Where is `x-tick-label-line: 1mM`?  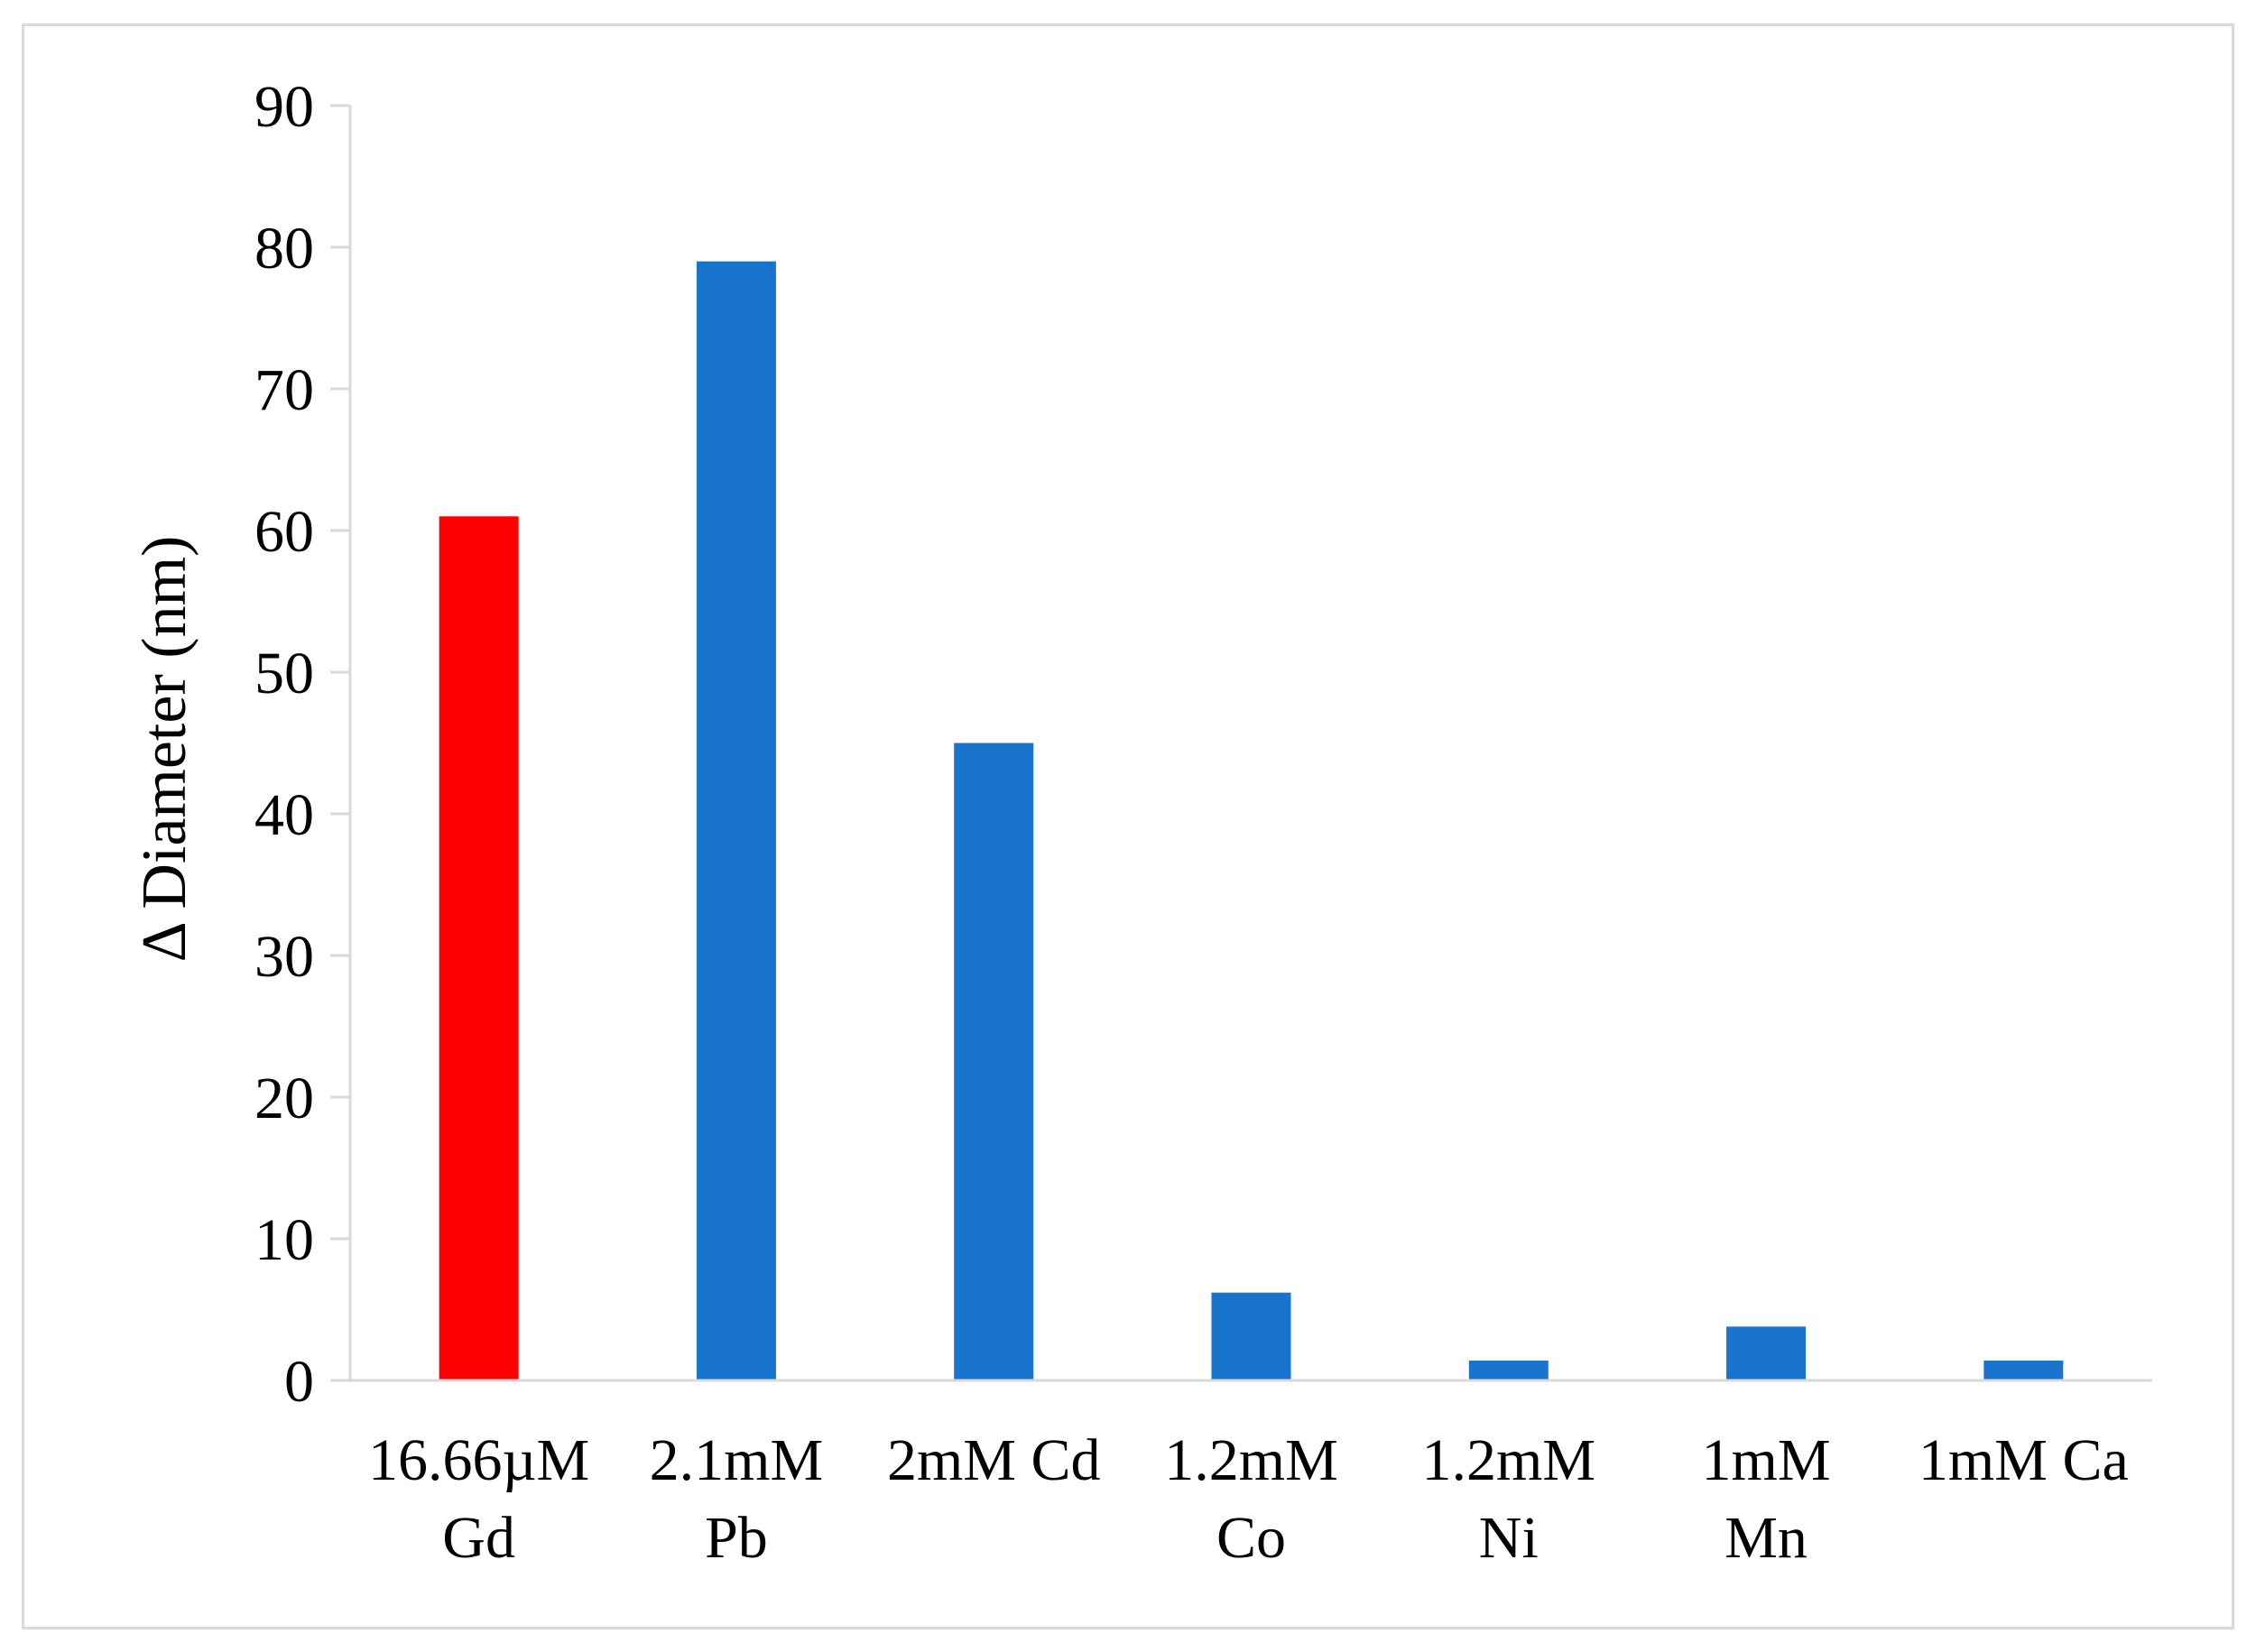
x-tick-label-line: 1mM is located at coordinates (1766, 1460).